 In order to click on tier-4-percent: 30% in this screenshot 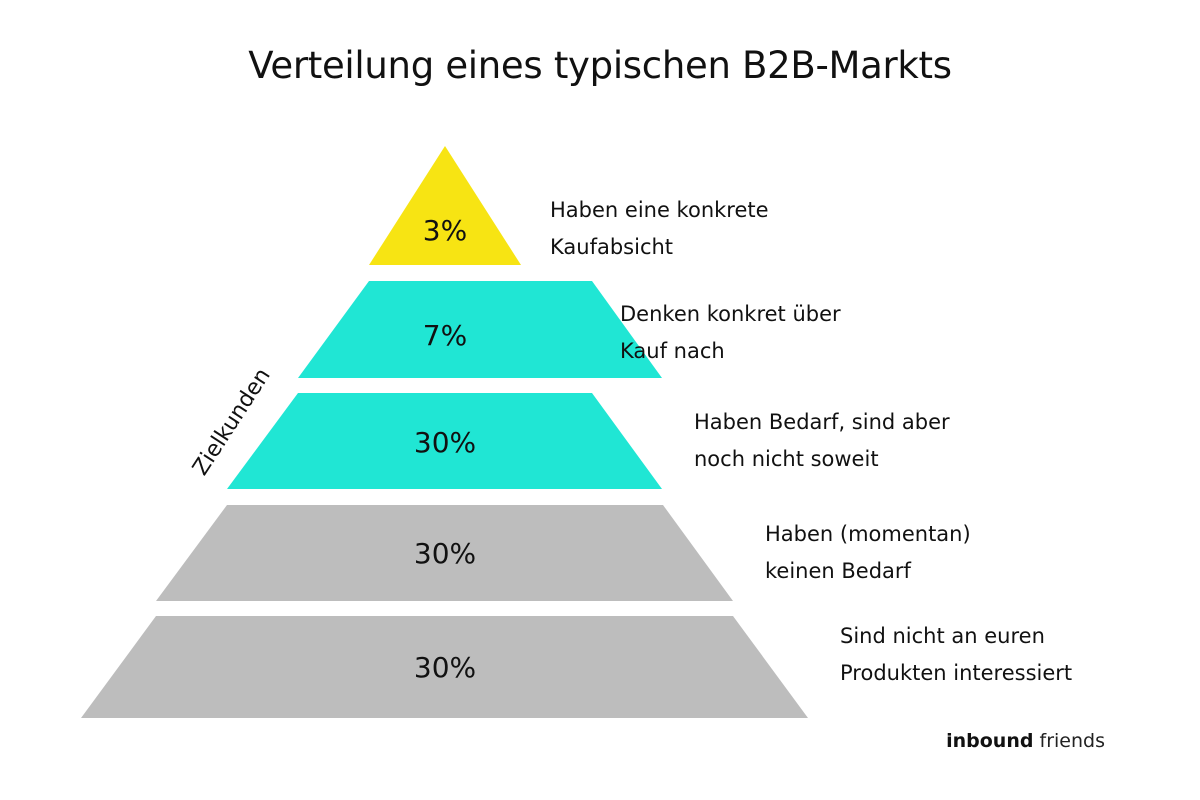, I will do `click(445, 553)`.